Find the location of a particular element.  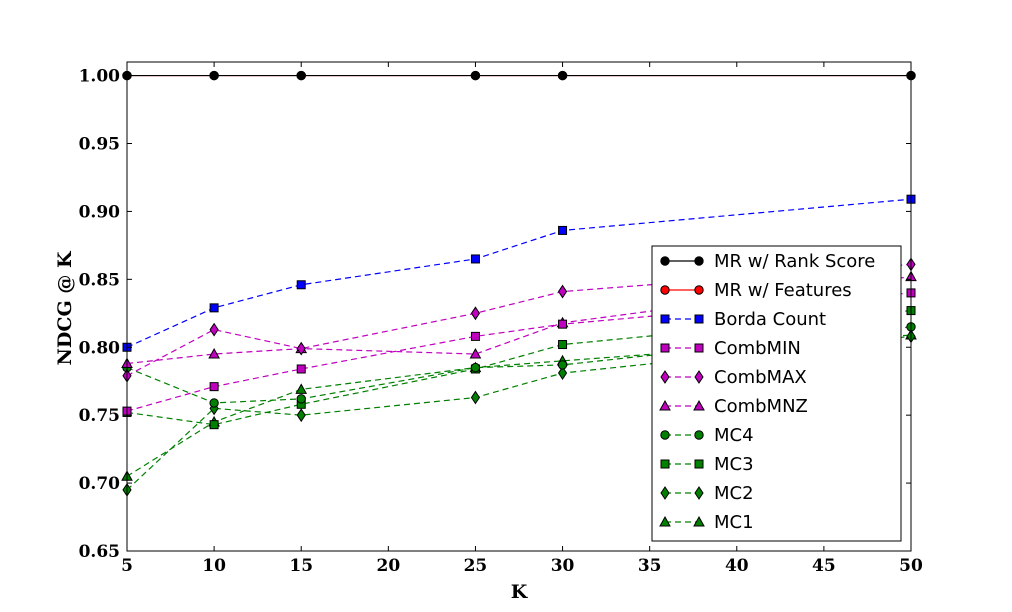

x-tick-label: 25 is located at coordinates (476, 566).